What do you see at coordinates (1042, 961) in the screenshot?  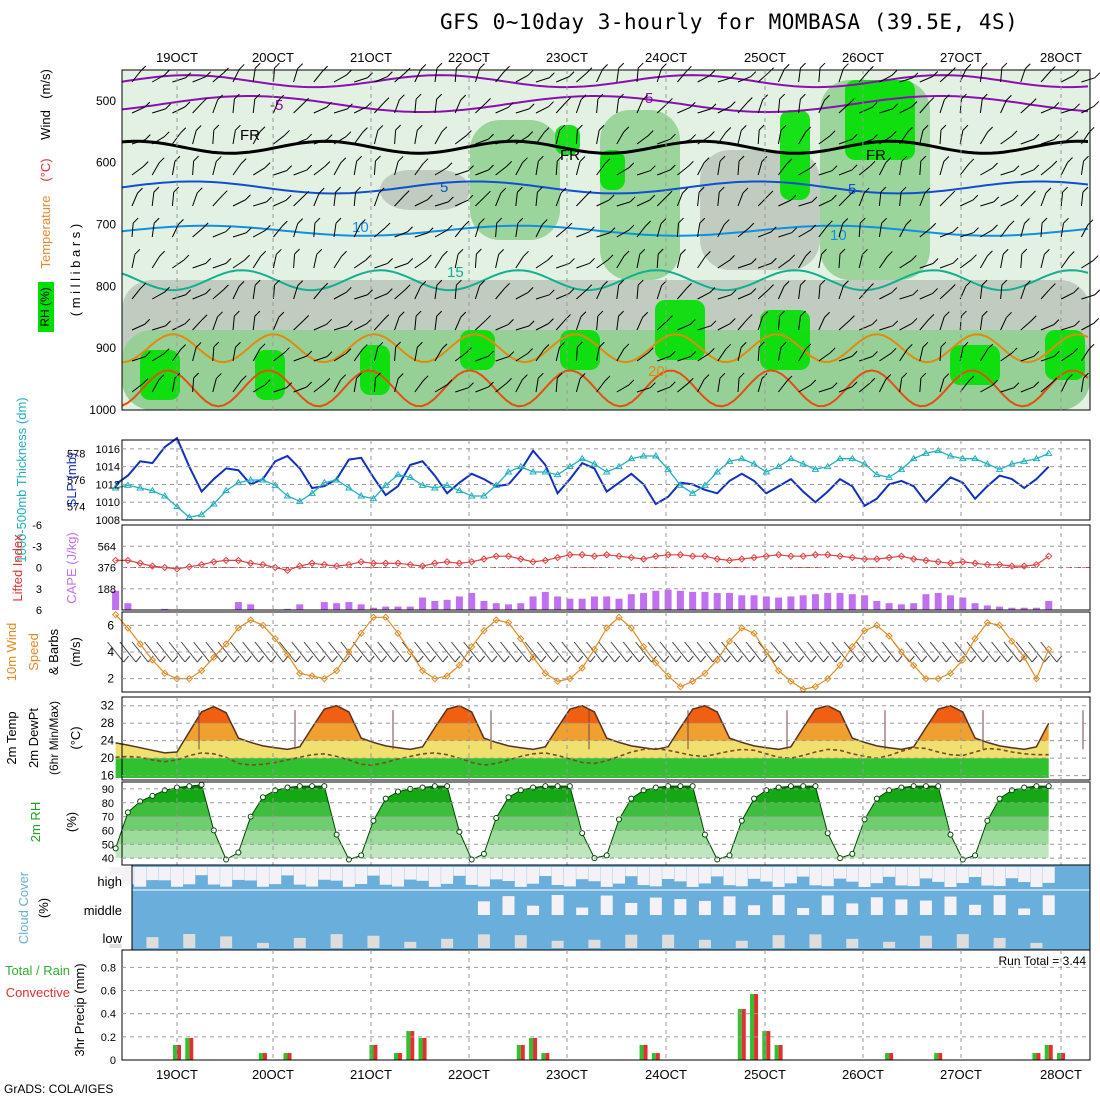 I see `run-total-label: Run Total = 3.44` at bounding box center [1042, 961].